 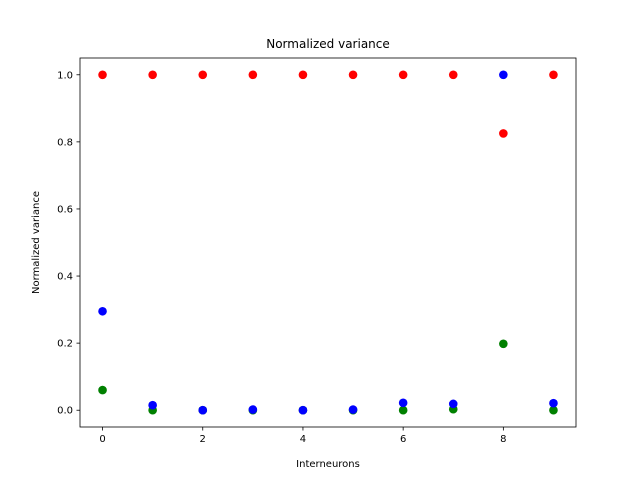 What do you see at coordinates (65, 344) in the screenshot?
I see `y-tick-label: 0.2` at bounding box center [65, 344].